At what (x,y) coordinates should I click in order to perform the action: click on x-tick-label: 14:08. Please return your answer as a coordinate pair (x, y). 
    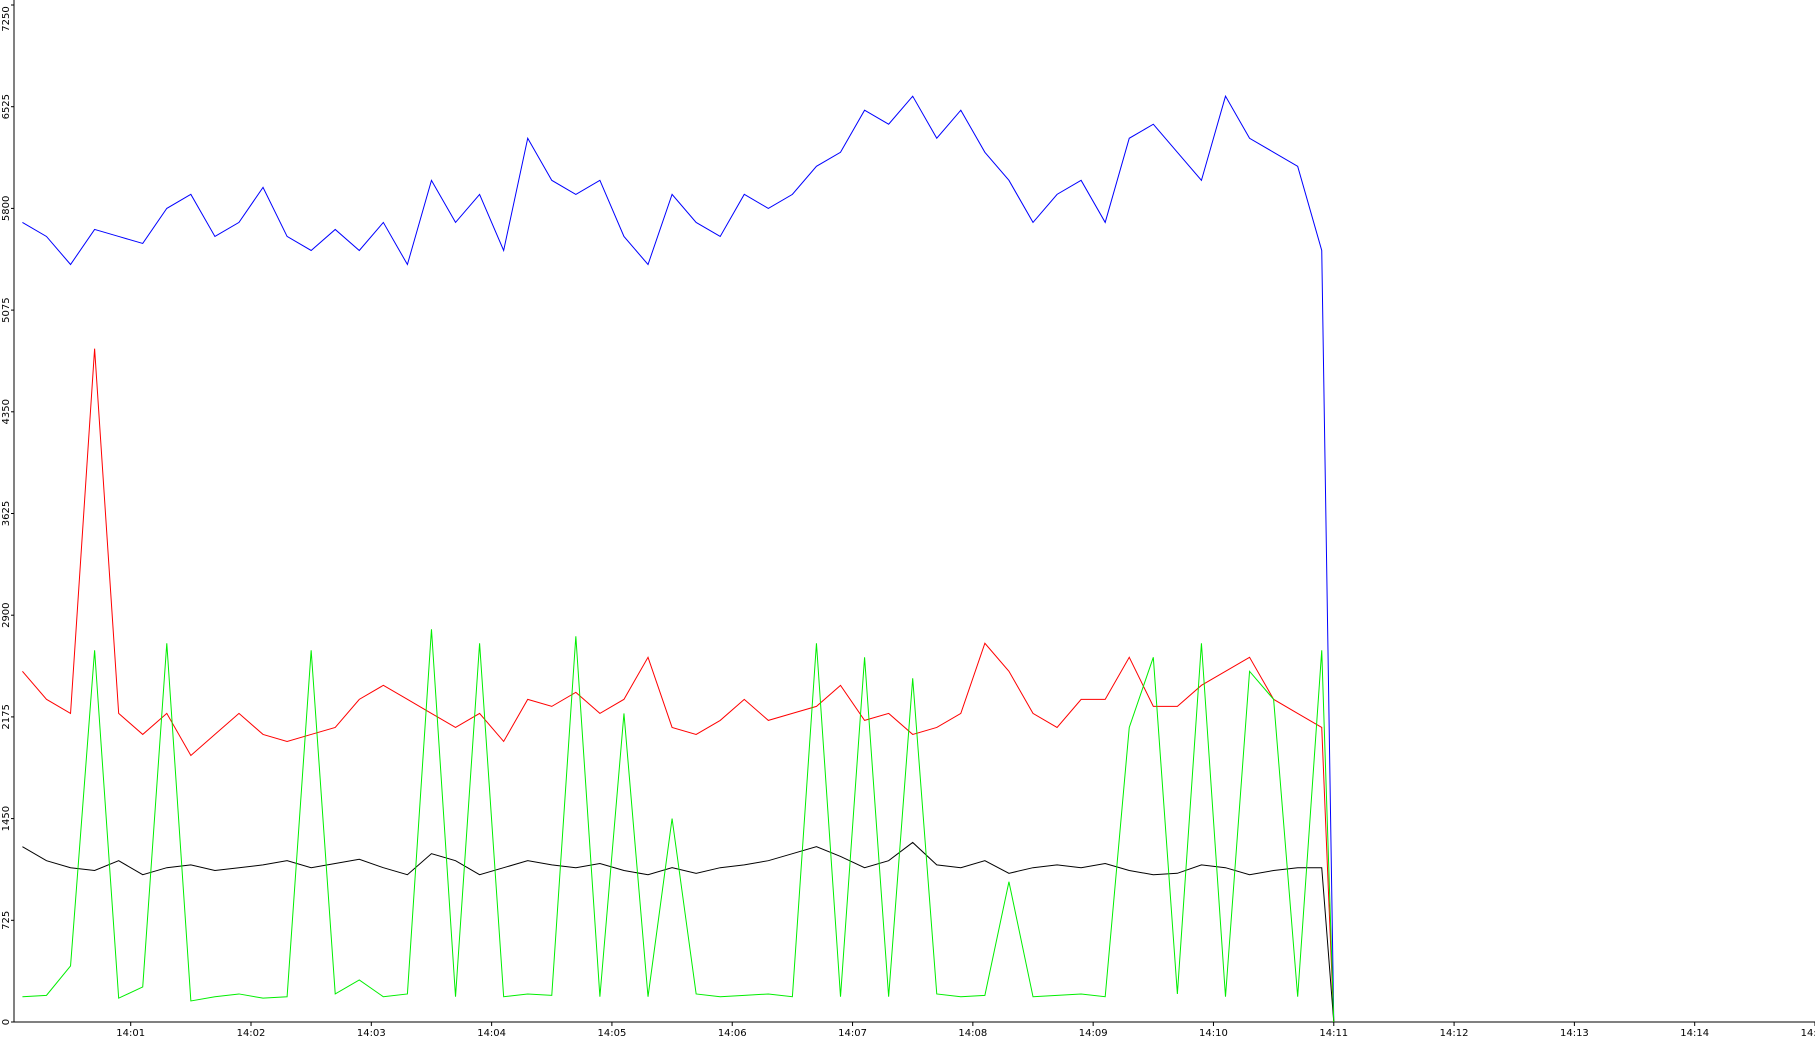
    Looking at the image, I should click on (972, 1033).